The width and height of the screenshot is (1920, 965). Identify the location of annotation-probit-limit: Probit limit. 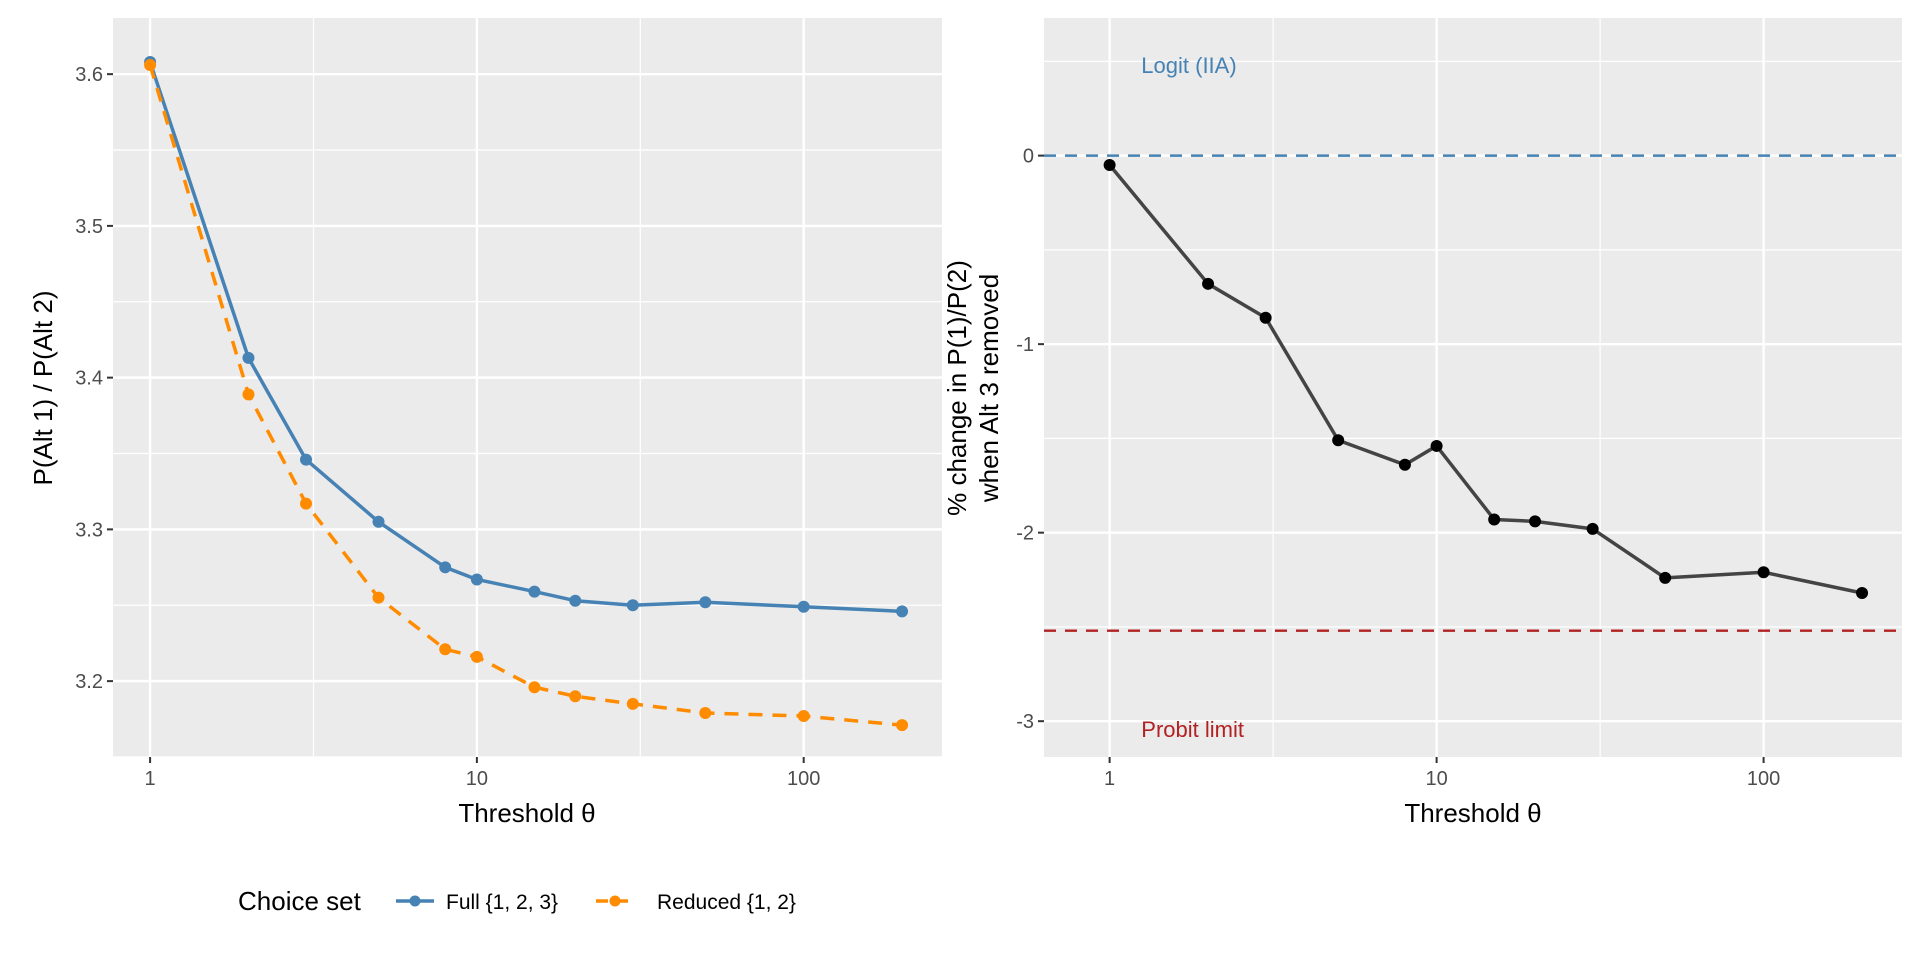
(1192, 729).